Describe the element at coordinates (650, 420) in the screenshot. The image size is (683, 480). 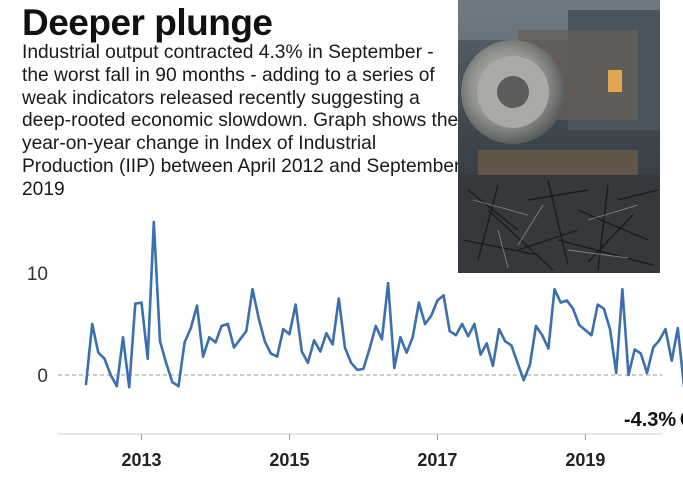
I see `end-point-label: -4.3%` at that location.